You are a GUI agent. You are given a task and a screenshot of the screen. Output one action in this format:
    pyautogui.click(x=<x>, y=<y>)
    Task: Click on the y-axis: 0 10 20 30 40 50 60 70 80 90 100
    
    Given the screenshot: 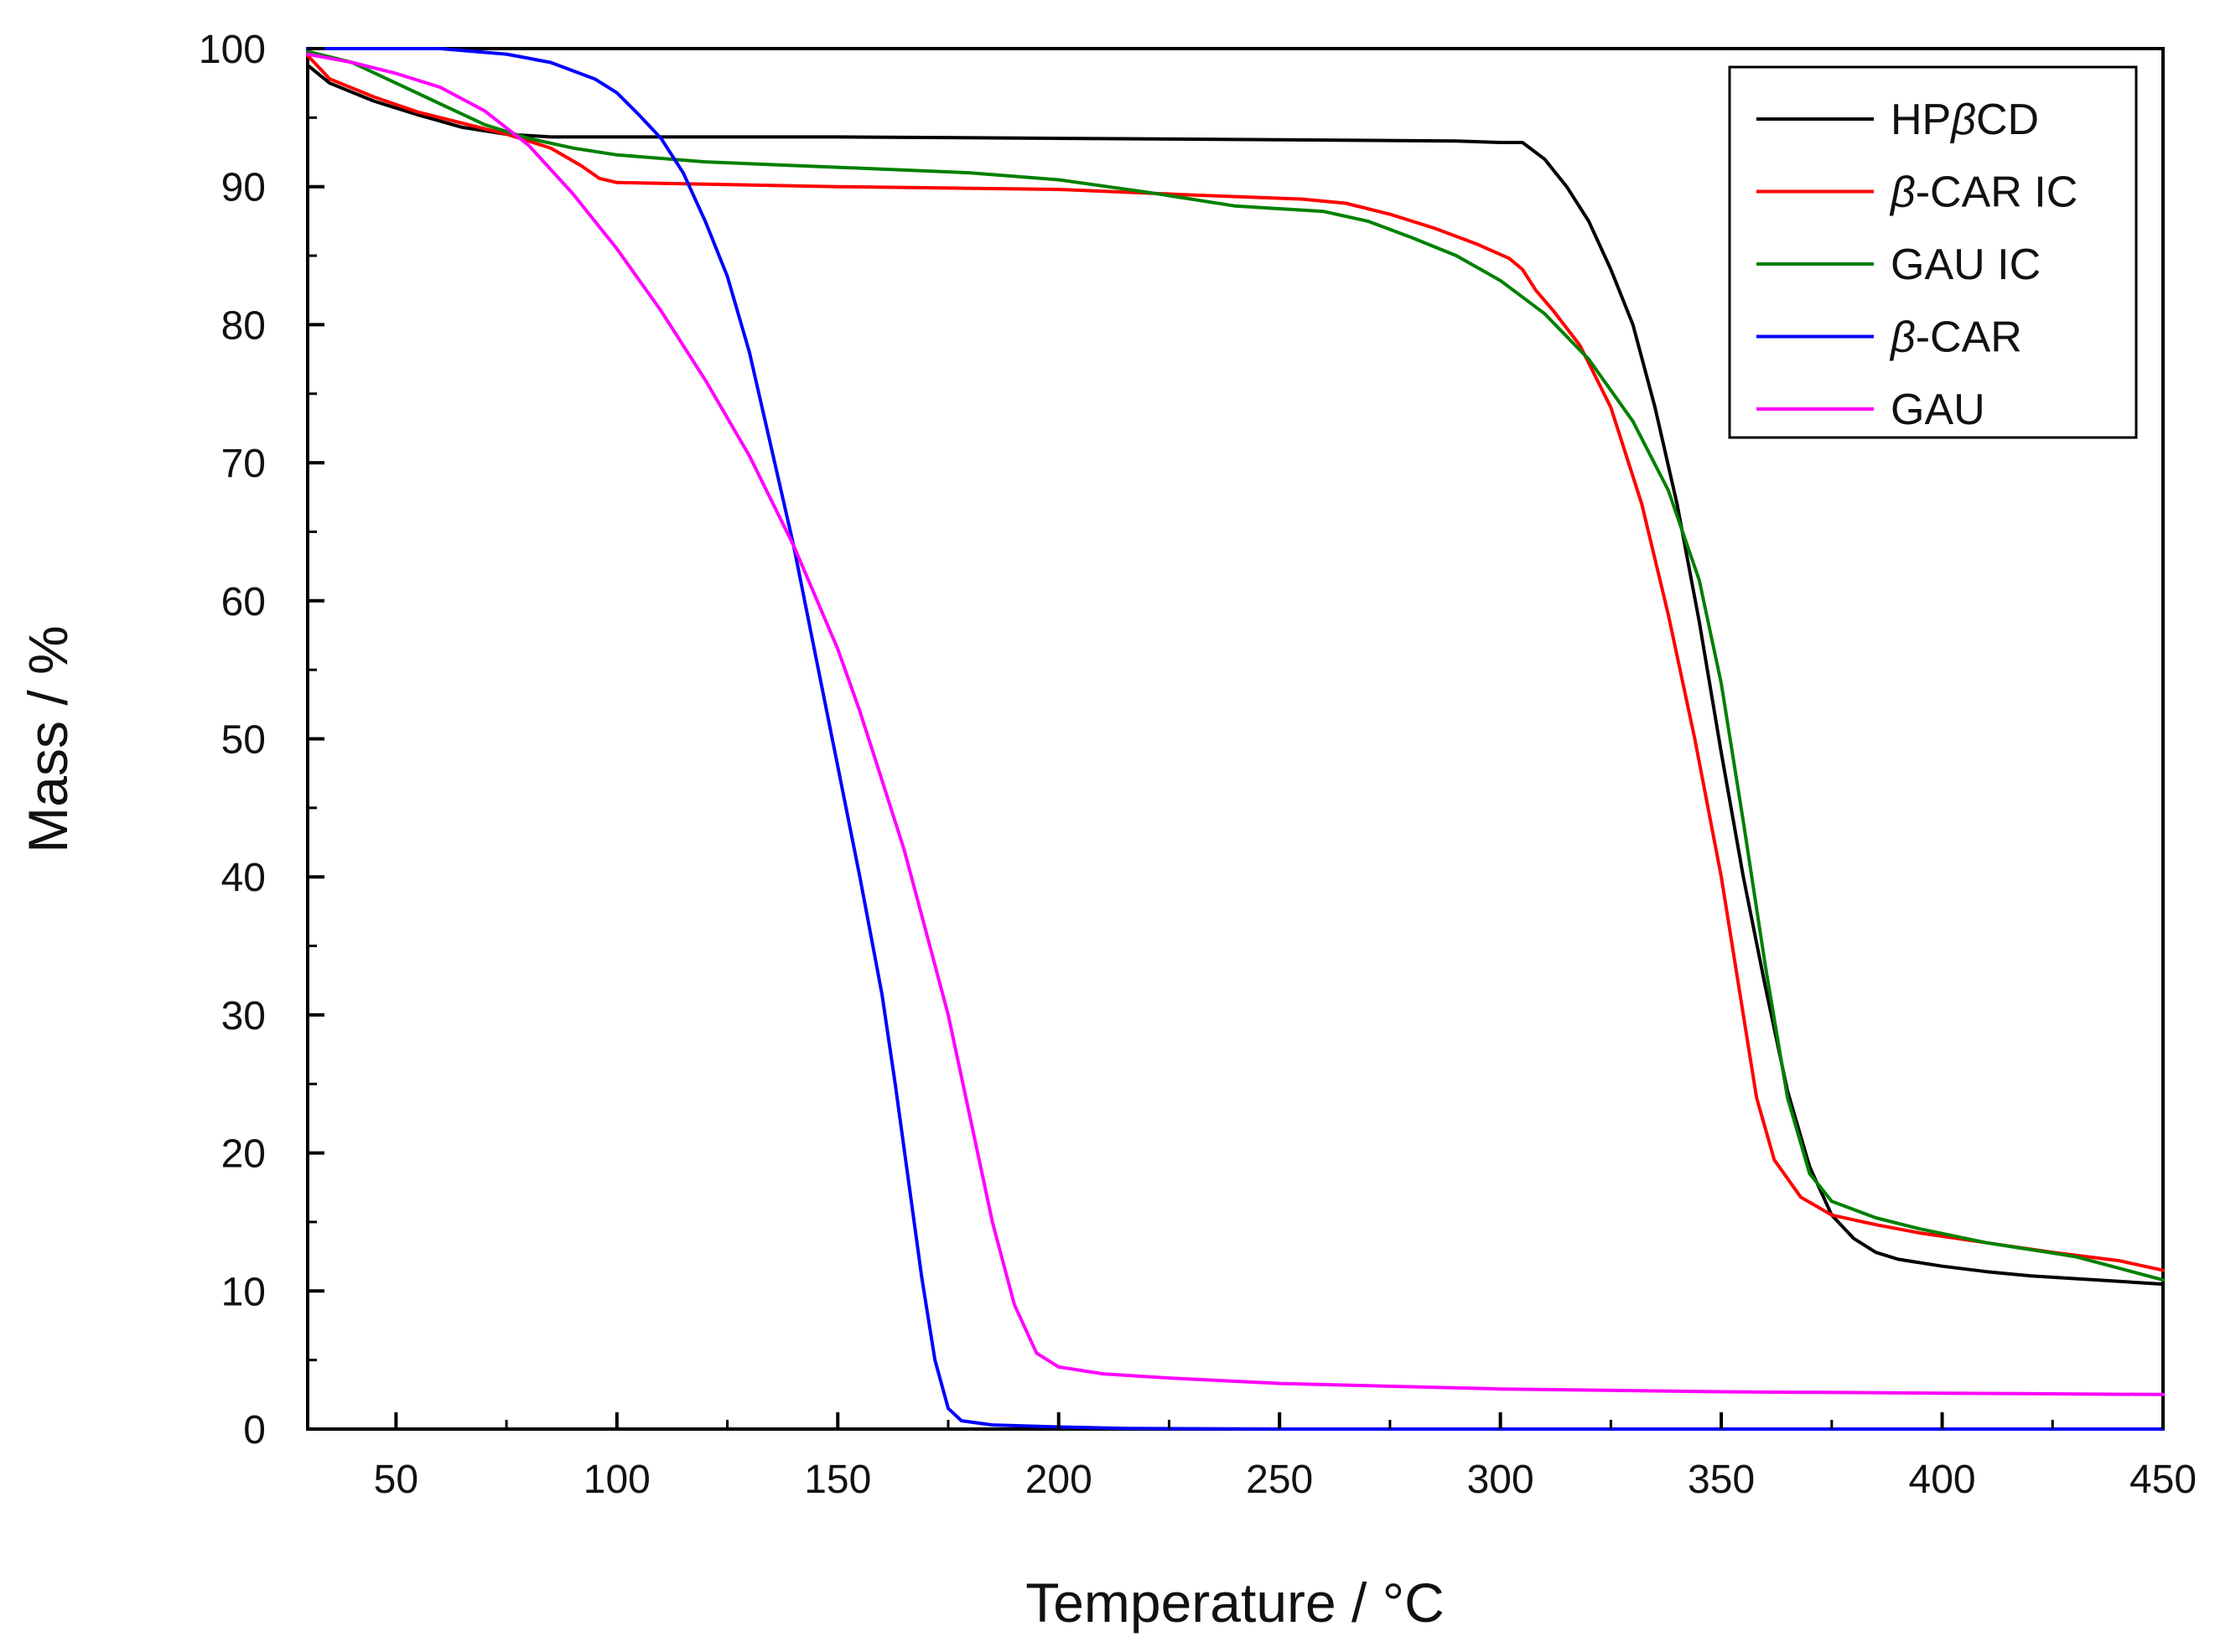 What is the action you would take?
    pyautogui.click(x=261, y=740)
    